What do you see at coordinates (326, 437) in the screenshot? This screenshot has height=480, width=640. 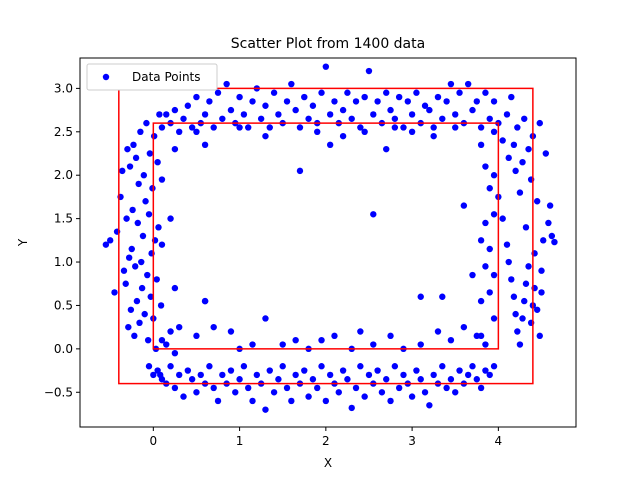 I see `x-axis: 0 1 2 3 4` at bounding box center [326, 437].